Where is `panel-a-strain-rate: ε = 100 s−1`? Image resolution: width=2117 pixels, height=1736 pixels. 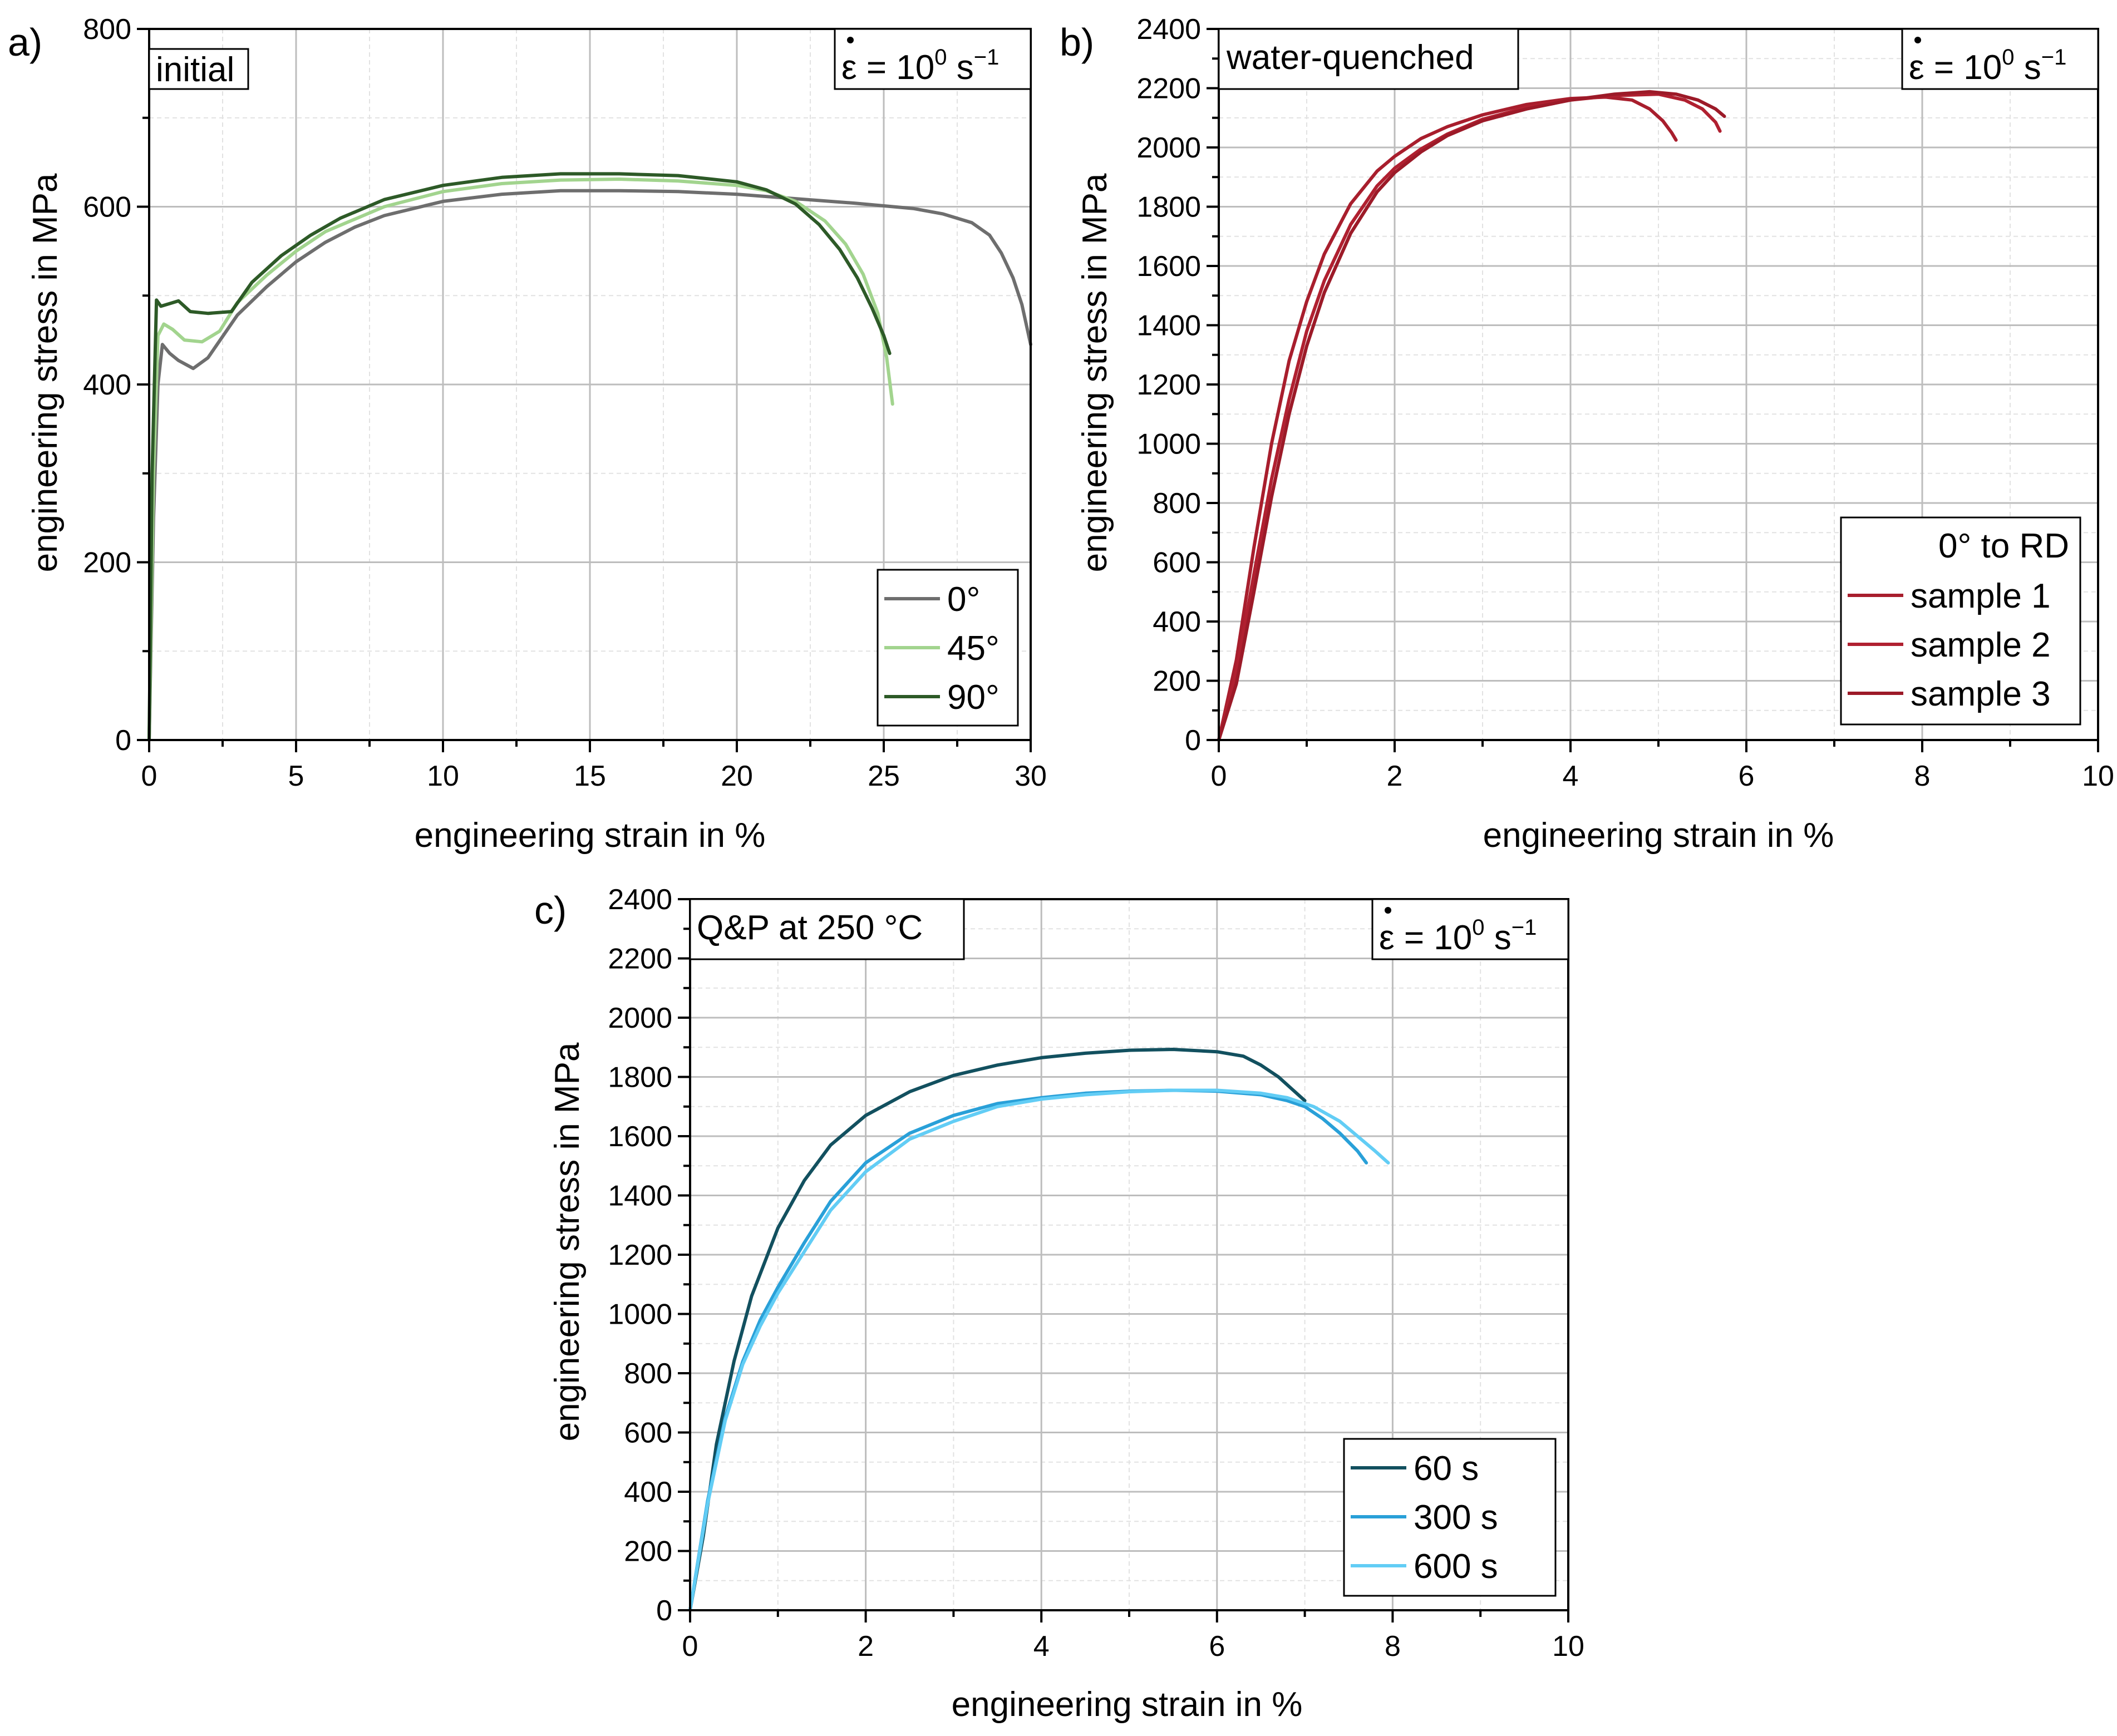 panel-a-strain-rate: ε = 100 s−1 is located at coordinates (920, 66).